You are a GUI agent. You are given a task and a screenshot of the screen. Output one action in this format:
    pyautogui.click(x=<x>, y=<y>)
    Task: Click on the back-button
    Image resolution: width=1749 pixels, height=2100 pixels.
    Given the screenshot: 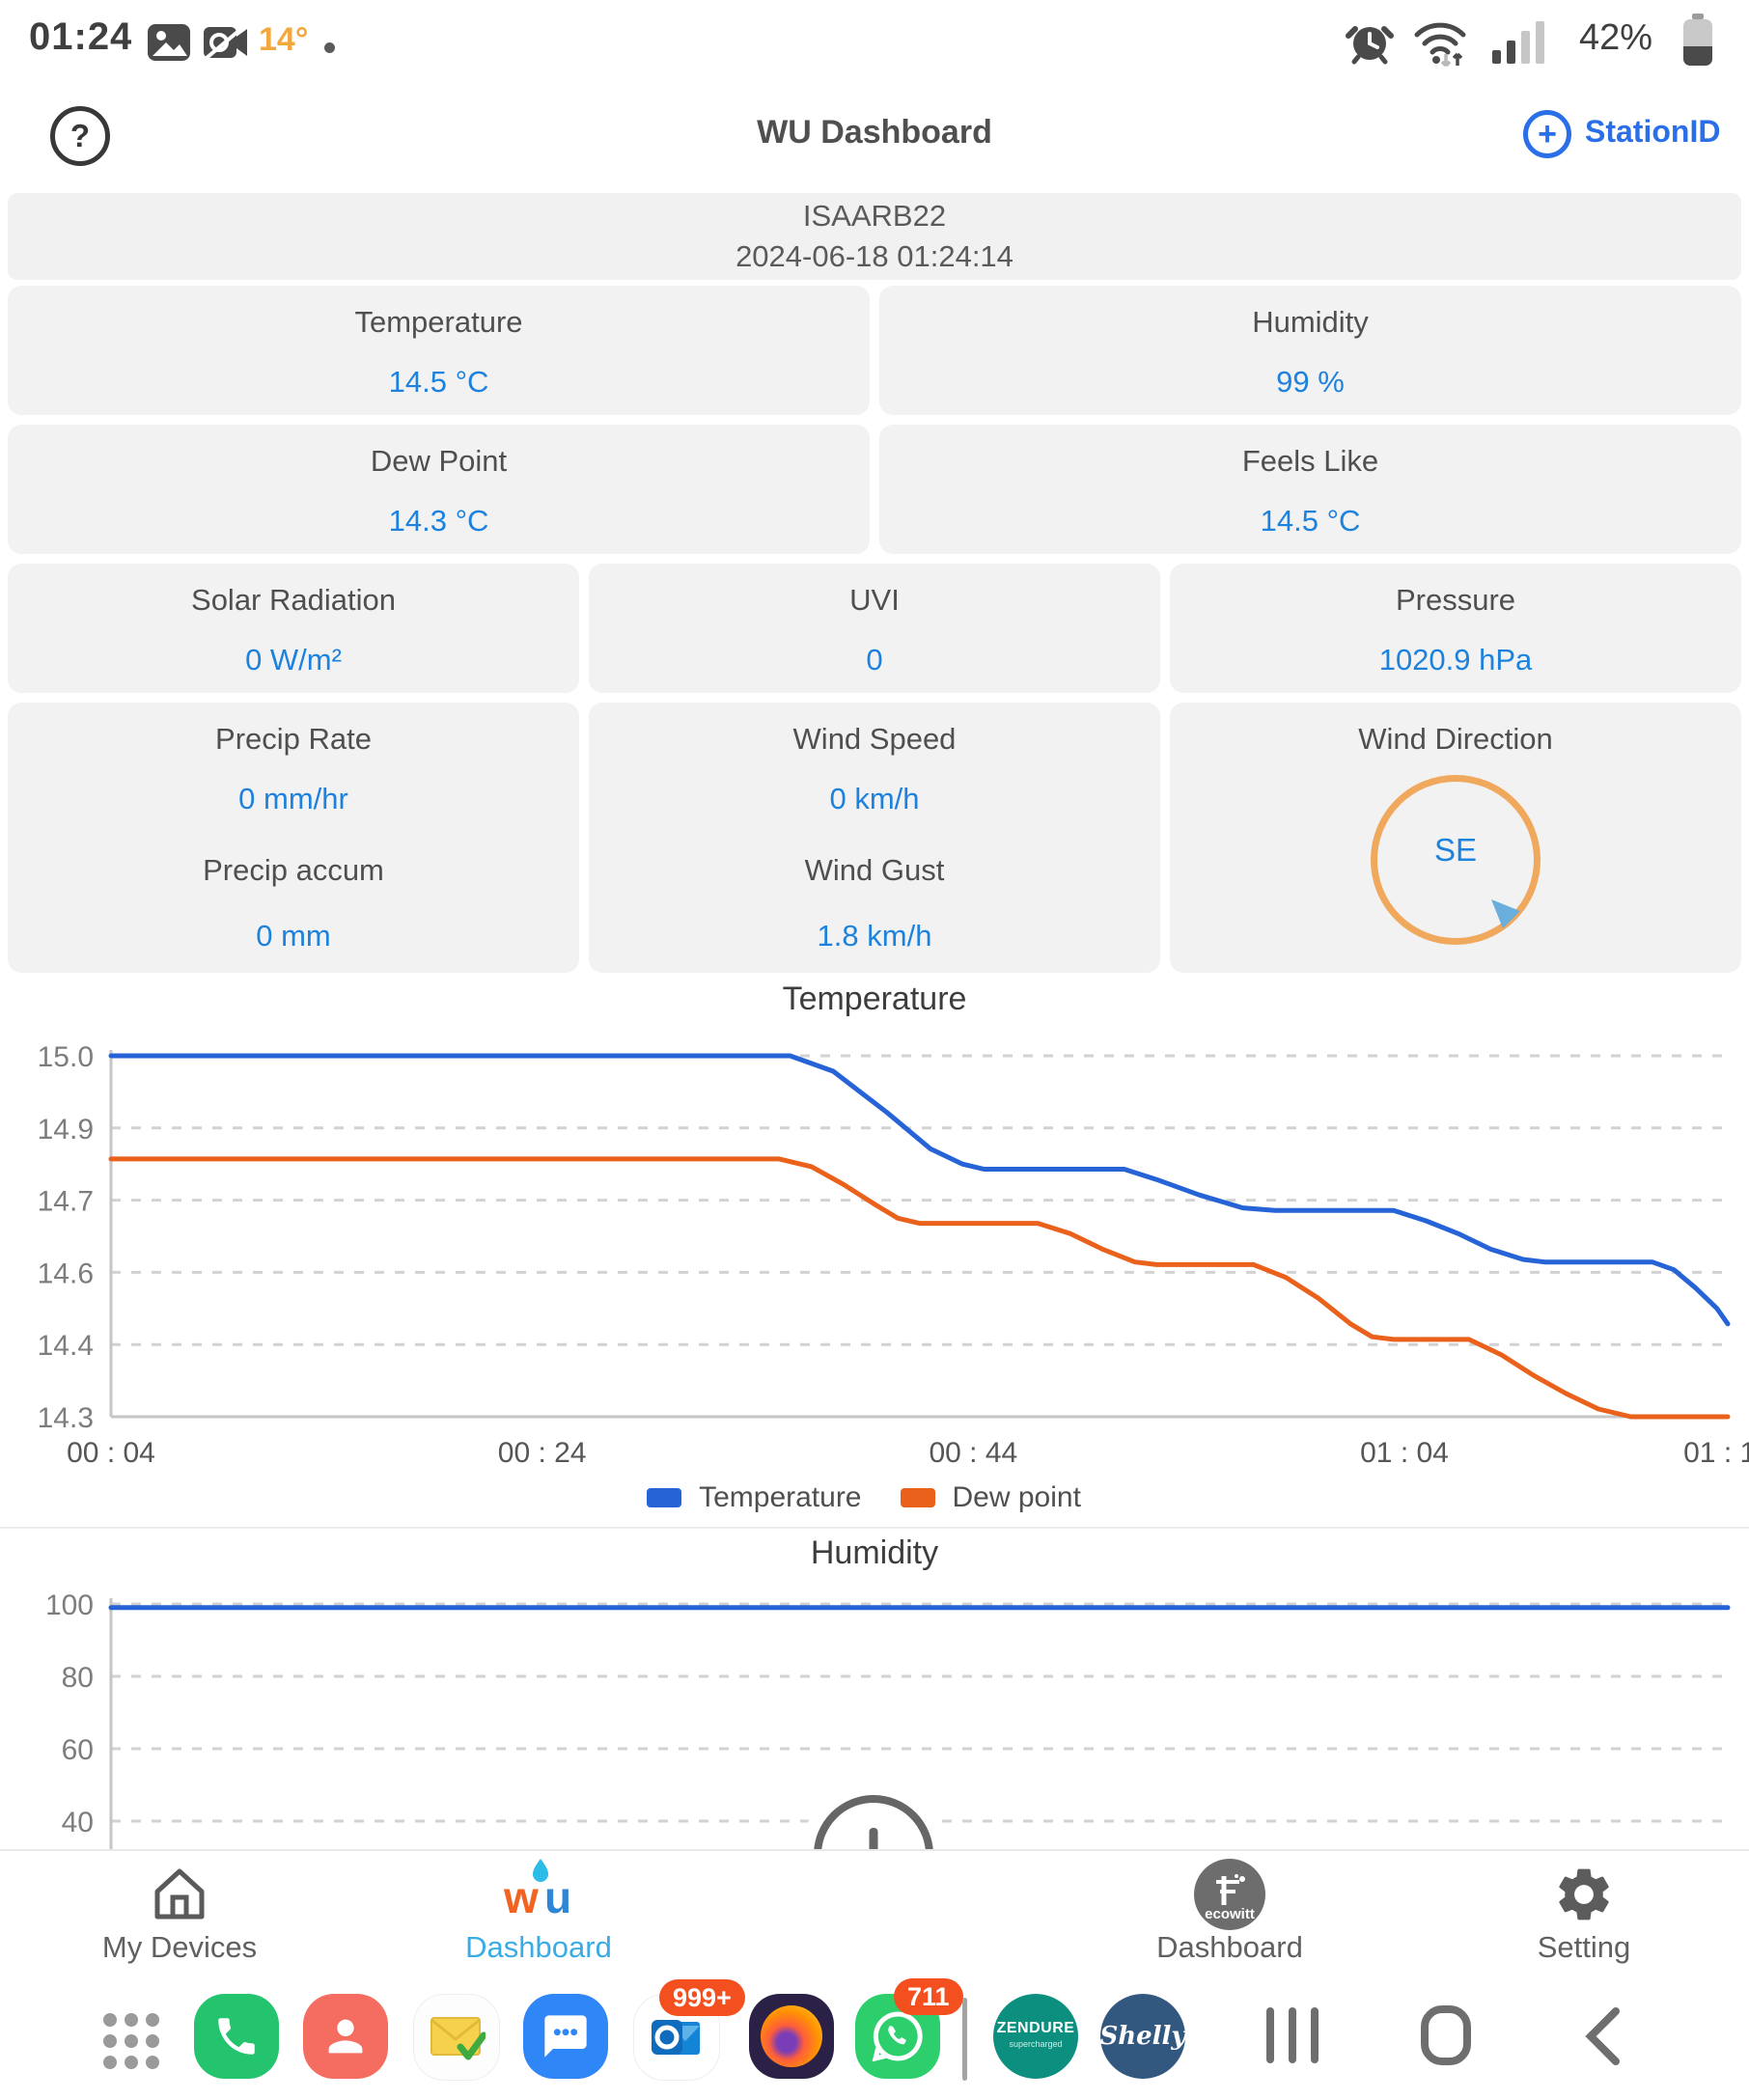 What is the action you would take?
    pyautogui.click(x=1602, y=2036)
    